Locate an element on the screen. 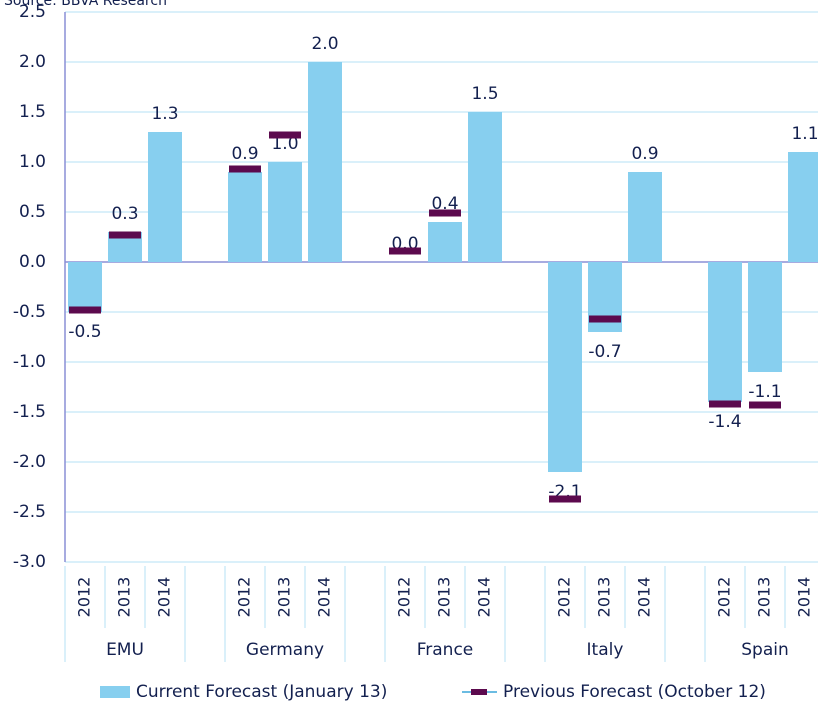 Image resolution: width=818 pixels, height=708 pixels. data-label: -0.5 is located at coordinates (84, 332).